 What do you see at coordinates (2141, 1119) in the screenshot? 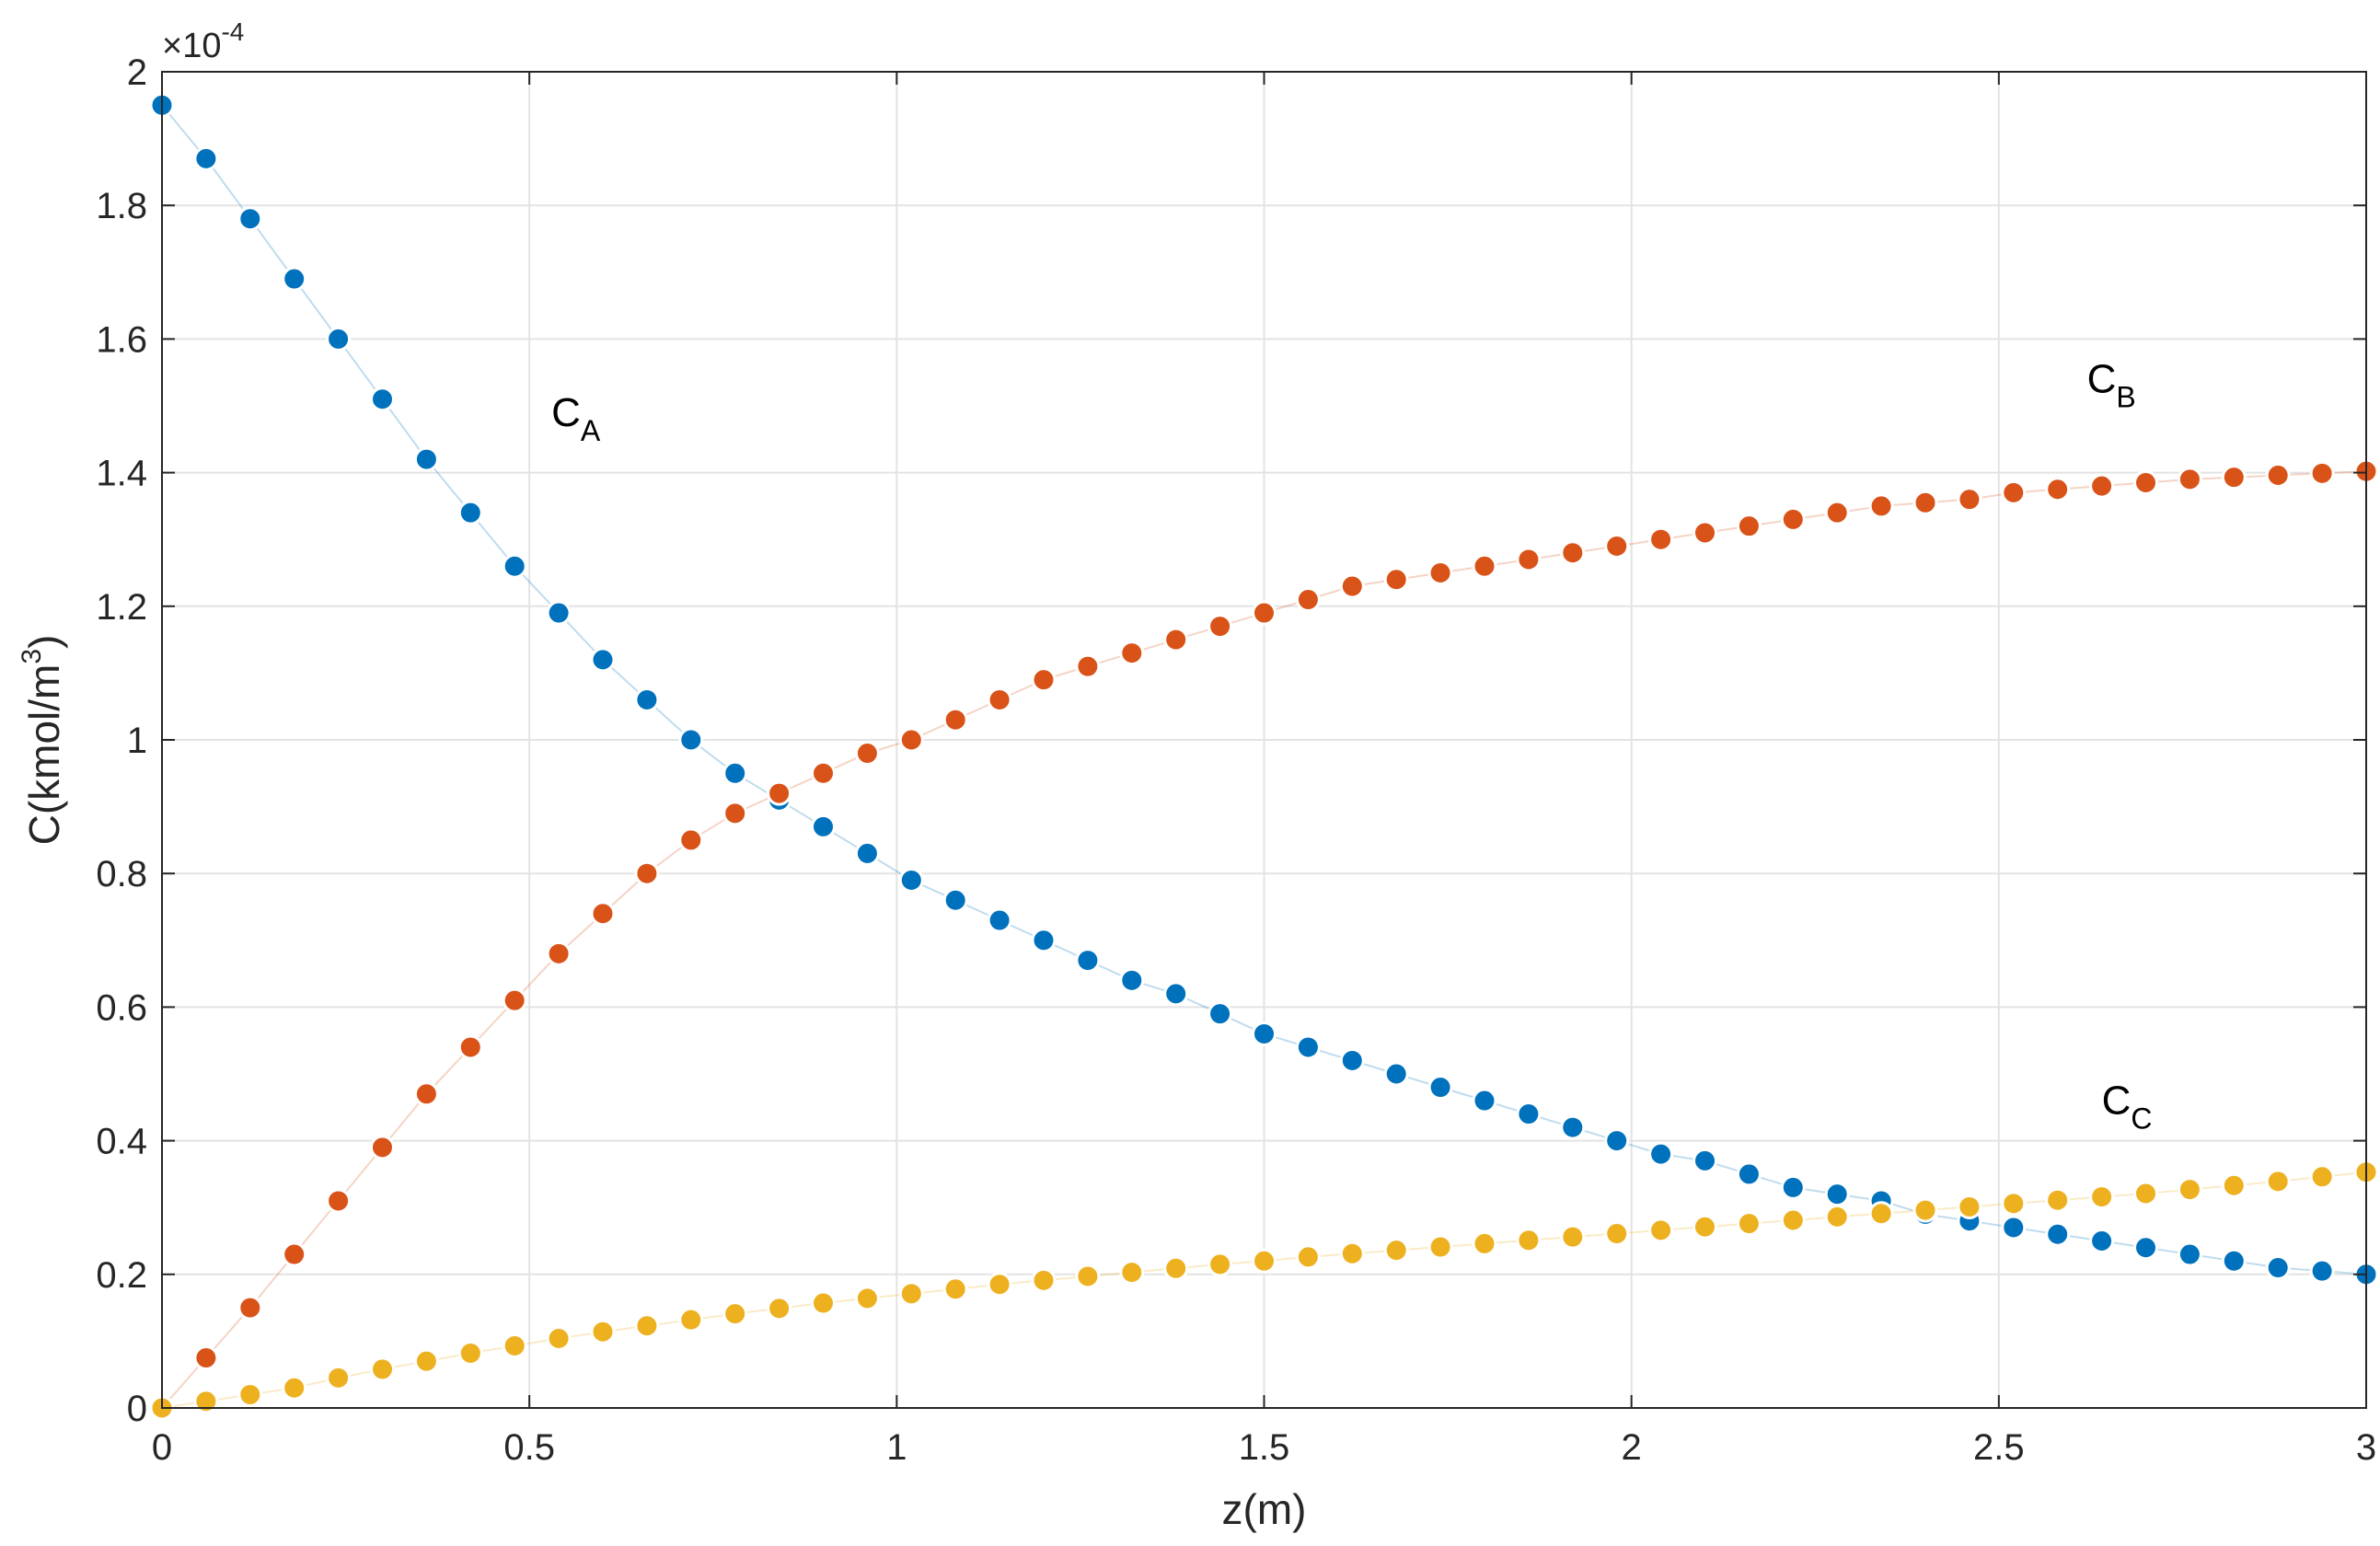
I see `curve-label-cc-sub: C` at bounding box center [2141, 1119].